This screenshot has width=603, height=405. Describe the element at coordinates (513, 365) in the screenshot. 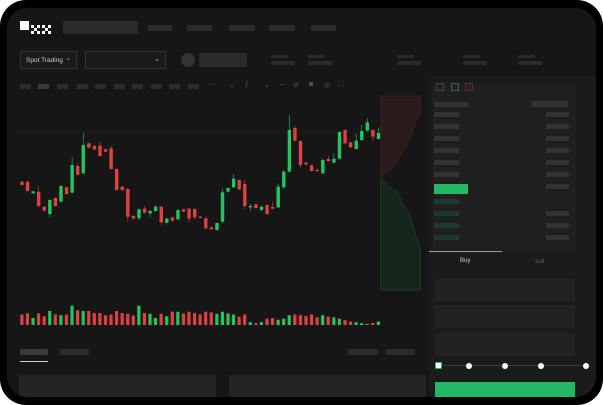

I see `slider-track` at that location.